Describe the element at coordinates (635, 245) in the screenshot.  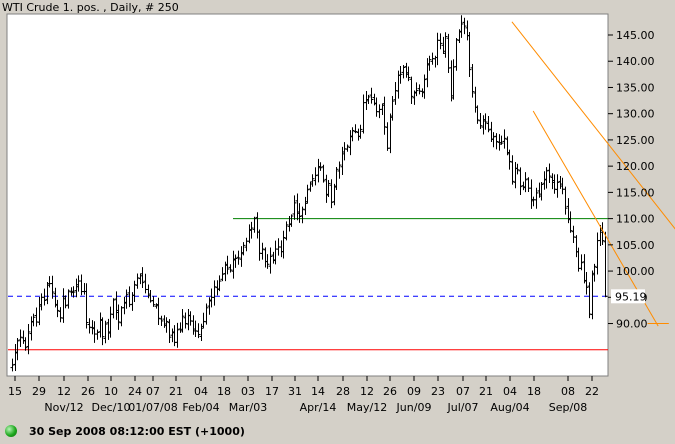
I see `y-tick-label: 105.00` at that location.